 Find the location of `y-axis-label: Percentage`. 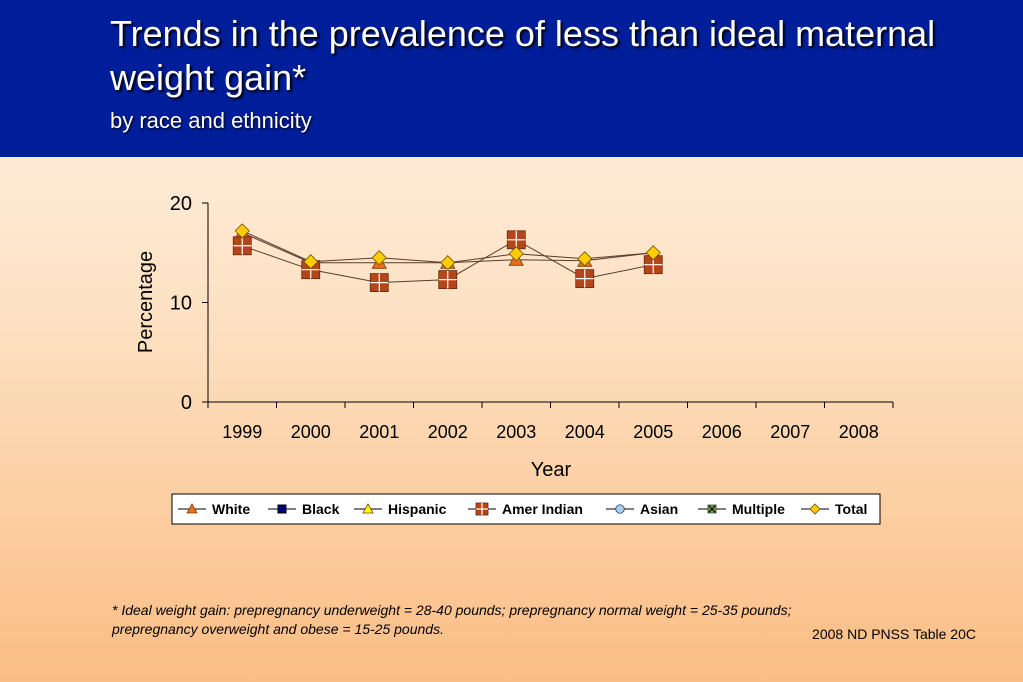

y-axis-label: Percentage is located at coordinates (146, 302).